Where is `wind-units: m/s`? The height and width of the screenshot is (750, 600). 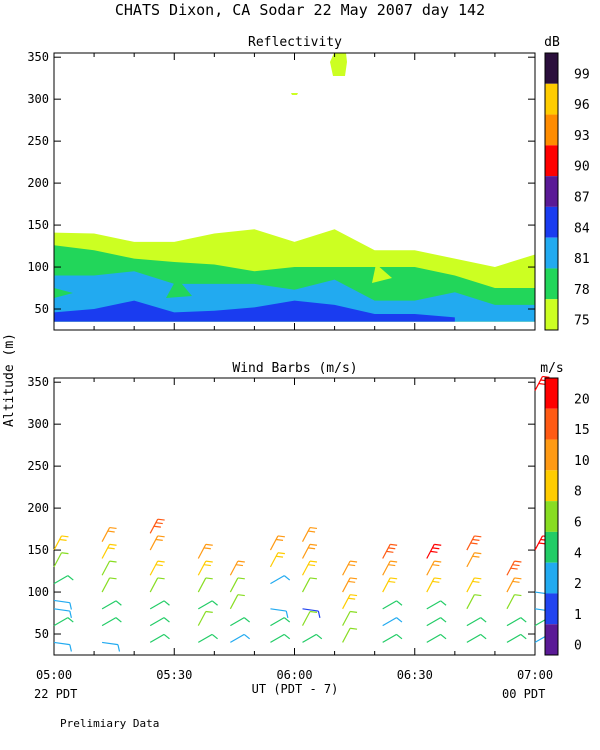
wind-units: m/s is located at coordinates (551, 368).